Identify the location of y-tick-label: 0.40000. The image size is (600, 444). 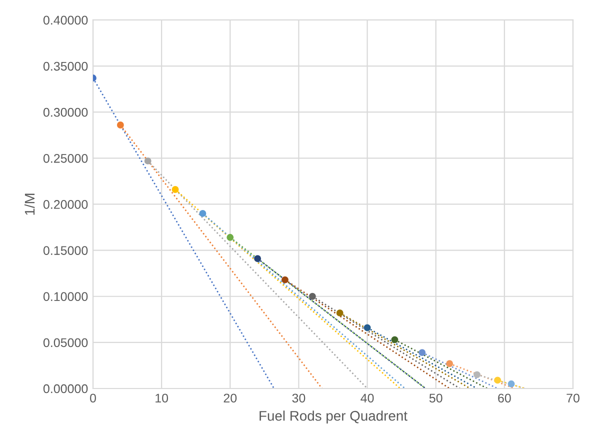
(65, 20).